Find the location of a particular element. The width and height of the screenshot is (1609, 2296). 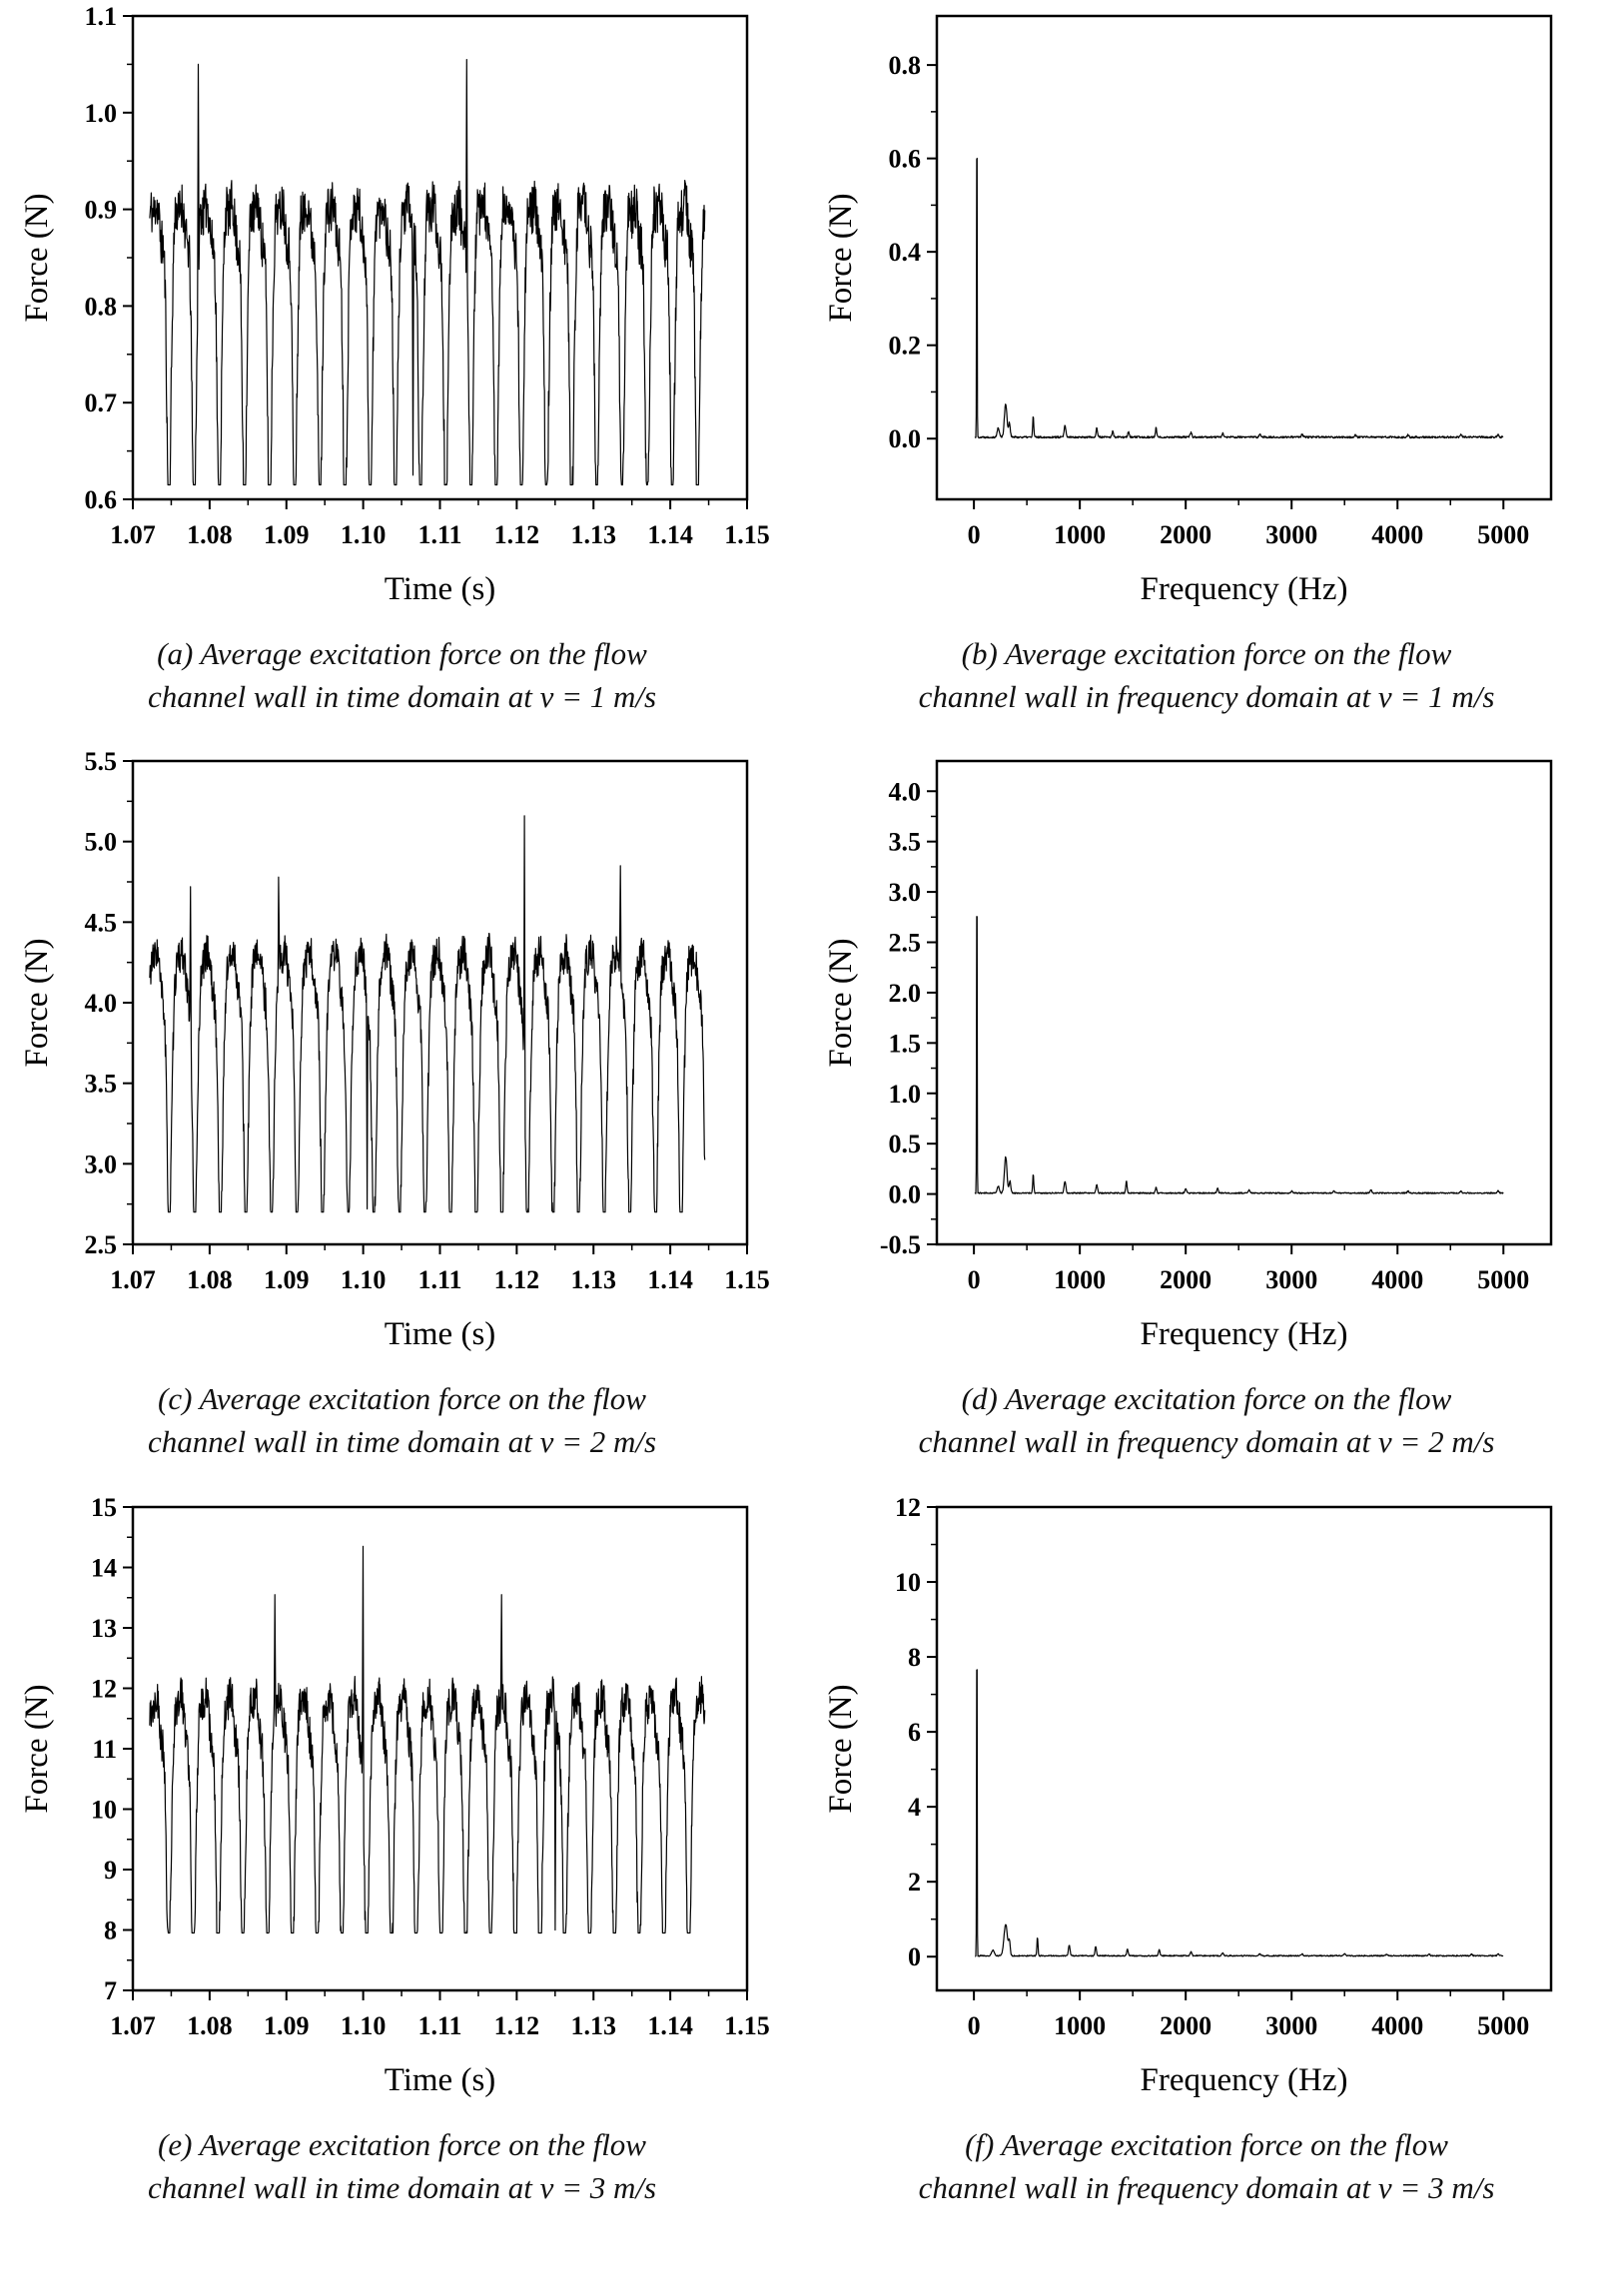

y-tick-label: 1.0 is located at coordinates (905, 1094).